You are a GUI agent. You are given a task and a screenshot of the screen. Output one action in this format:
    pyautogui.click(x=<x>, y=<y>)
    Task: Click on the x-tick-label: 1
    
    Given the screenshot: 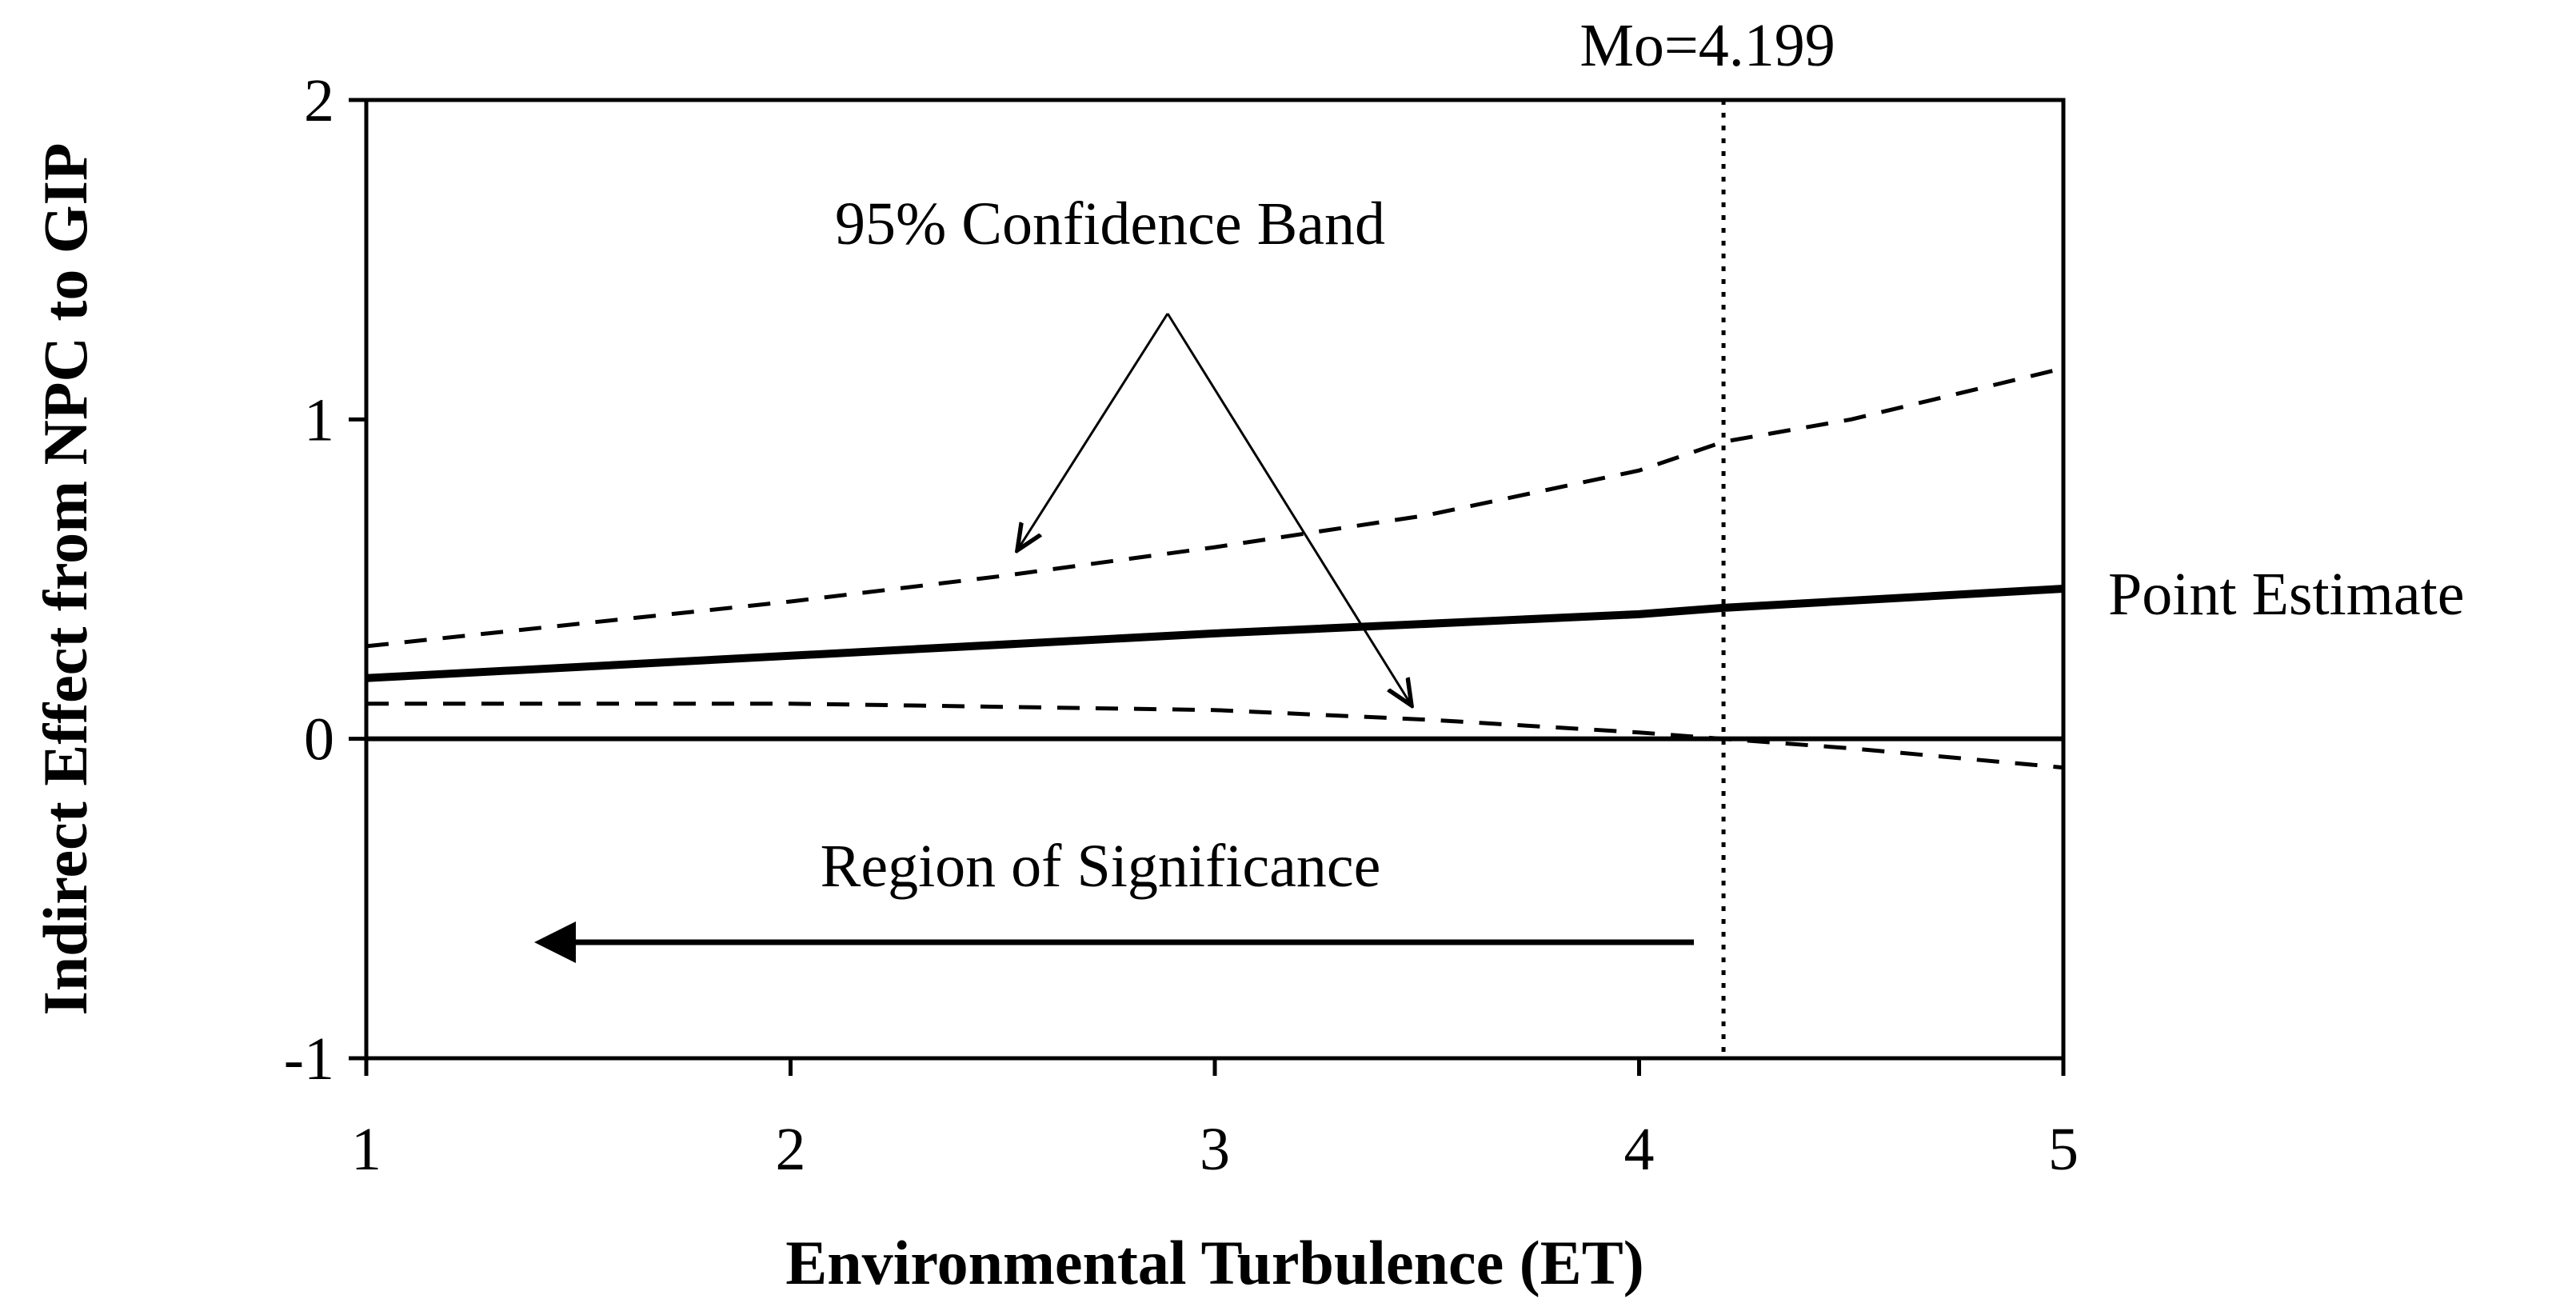 What is the action you would take?
    pyautogui.click(x=366, y=1149)
    